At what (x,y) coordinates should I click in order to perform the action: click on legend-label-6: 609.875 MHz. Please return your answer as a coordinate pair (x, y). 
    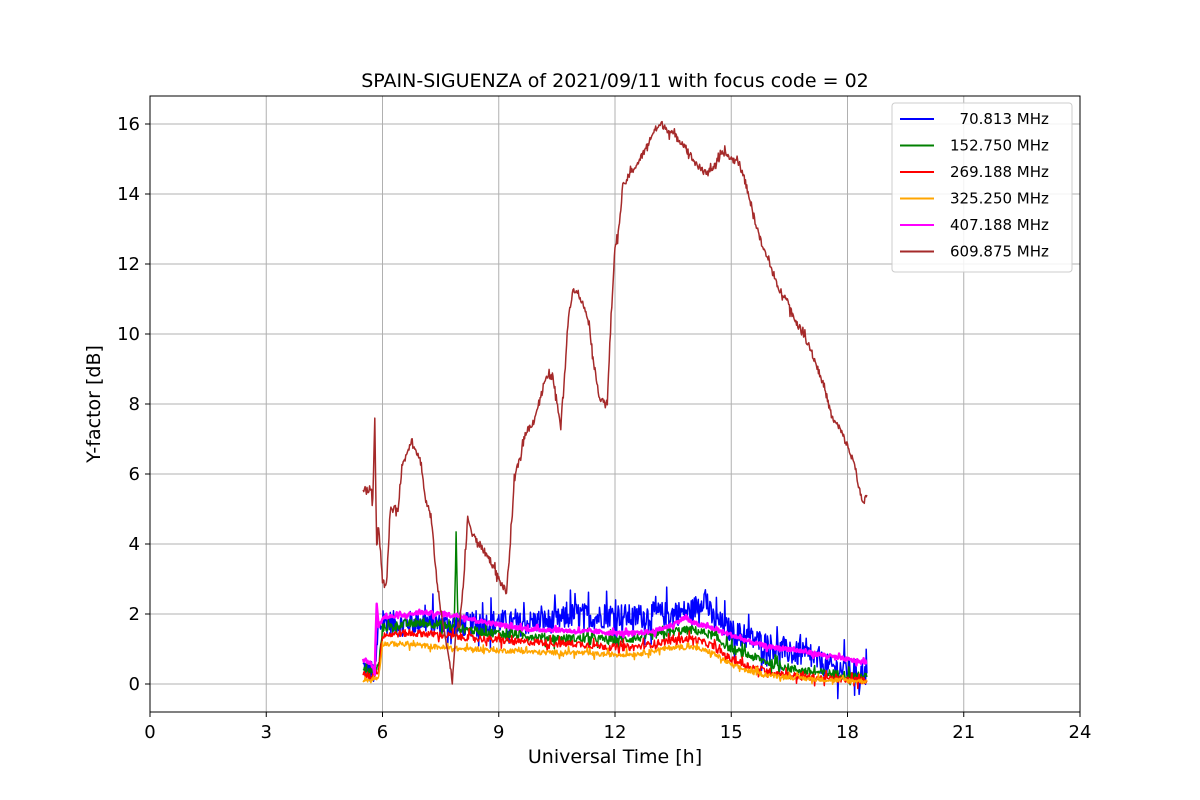
    Looking at the image, I should click on (999, 252).